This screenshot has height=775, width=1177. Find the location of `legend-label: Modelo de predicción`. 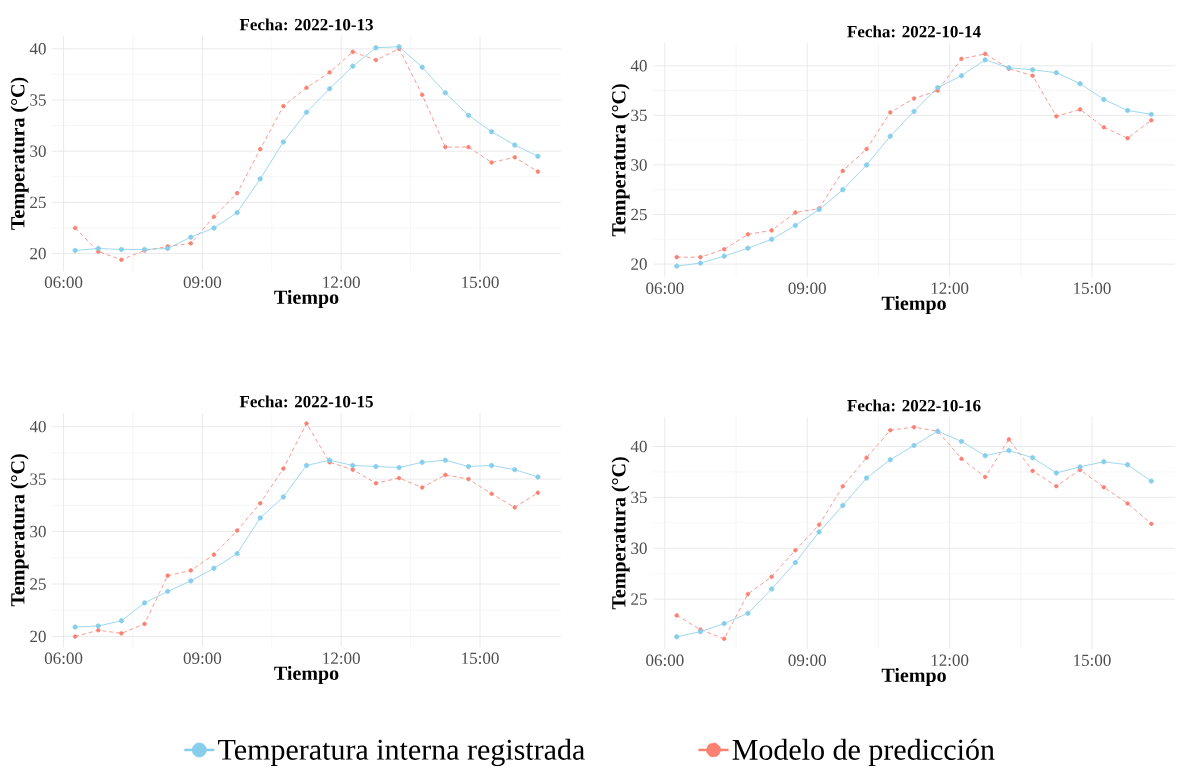

legend-label: Modelo de predicción is located at coordinates (863, 752).